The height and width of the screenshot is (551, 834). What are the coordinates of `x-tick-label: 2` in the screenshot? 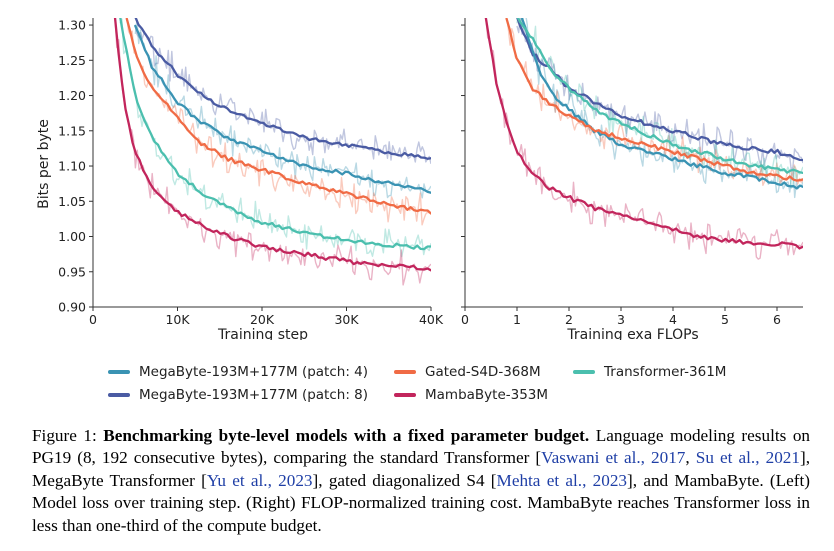 It's located at (569, 319).